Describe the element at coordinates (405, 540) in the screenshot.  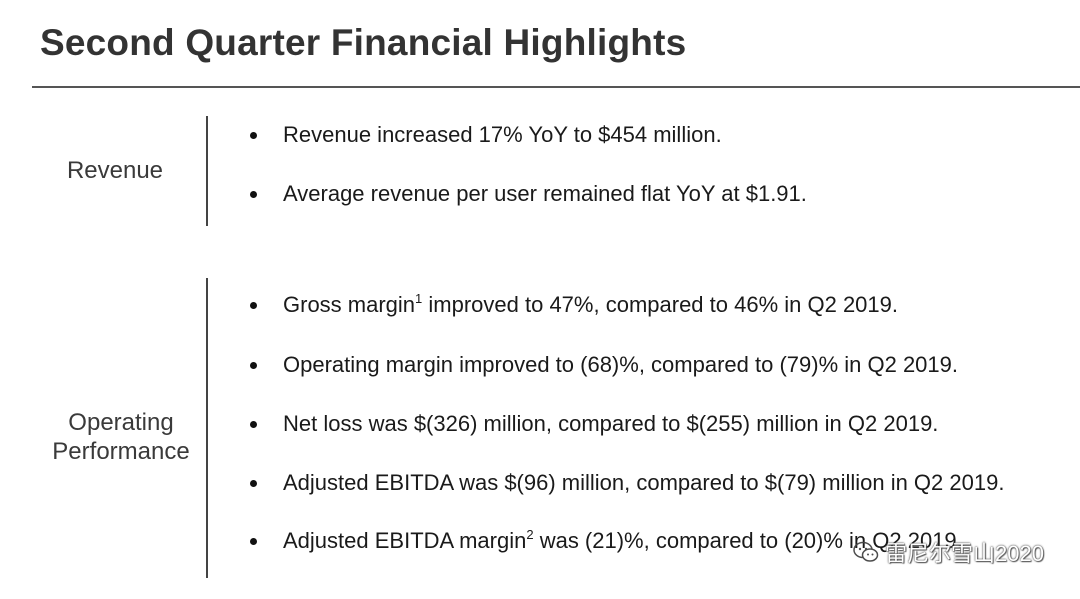
I see `bullet-text-part: Adjusted EBITDA margin` at that location.